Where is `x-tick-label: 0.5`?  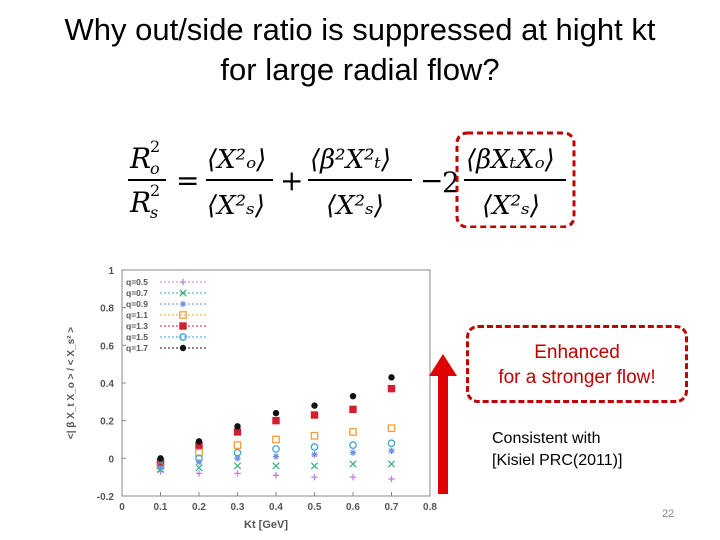
x-tick-label: 0.5 is located at coordinates (315, 507).